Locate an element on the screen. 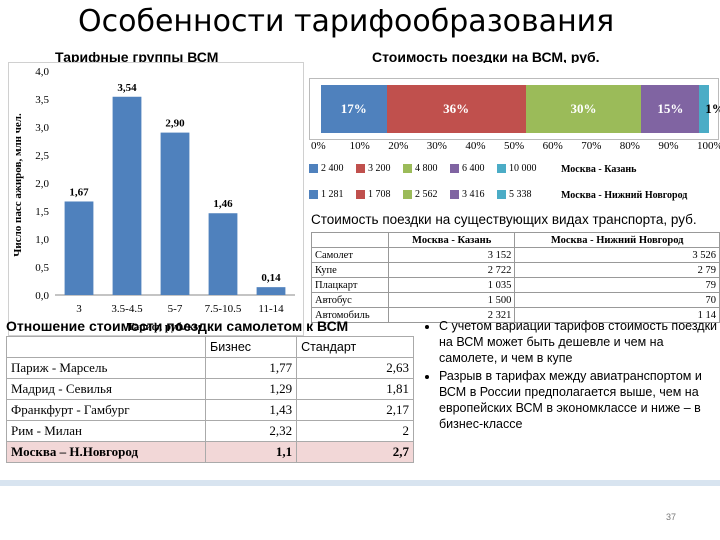 Image resolution: width=720 pixels, height=540 pixels. bar-data-label: 3,54 is located at coordinates (127, 88).